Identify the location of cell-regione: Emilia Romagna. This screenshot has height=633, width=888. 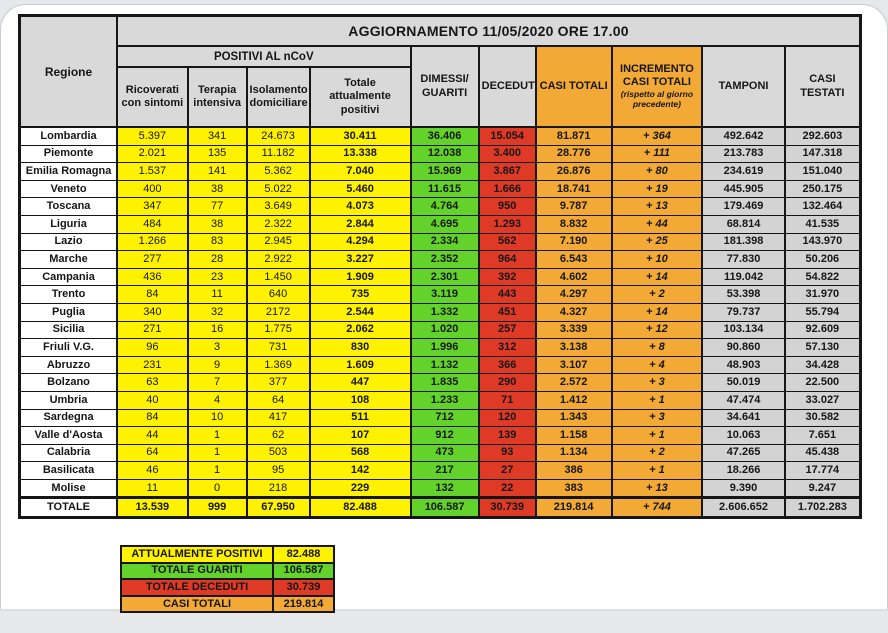
(68, 171).